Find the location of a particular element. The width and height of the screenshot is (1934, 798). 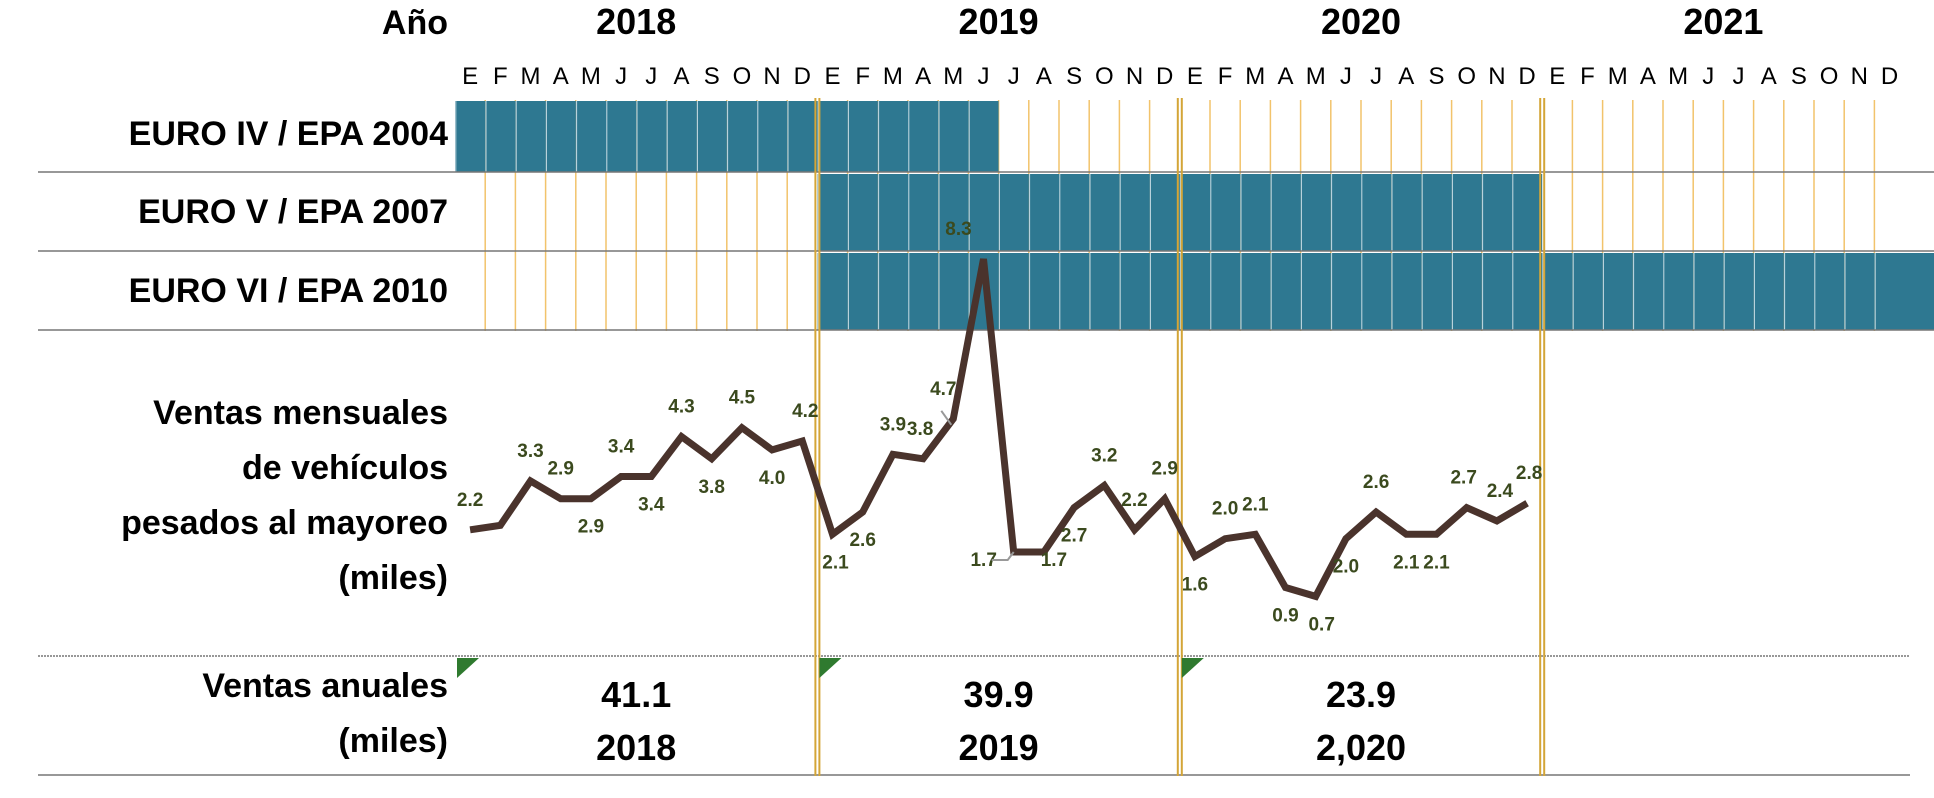

data-label: 4.2 is located at coordinates (805, 411).